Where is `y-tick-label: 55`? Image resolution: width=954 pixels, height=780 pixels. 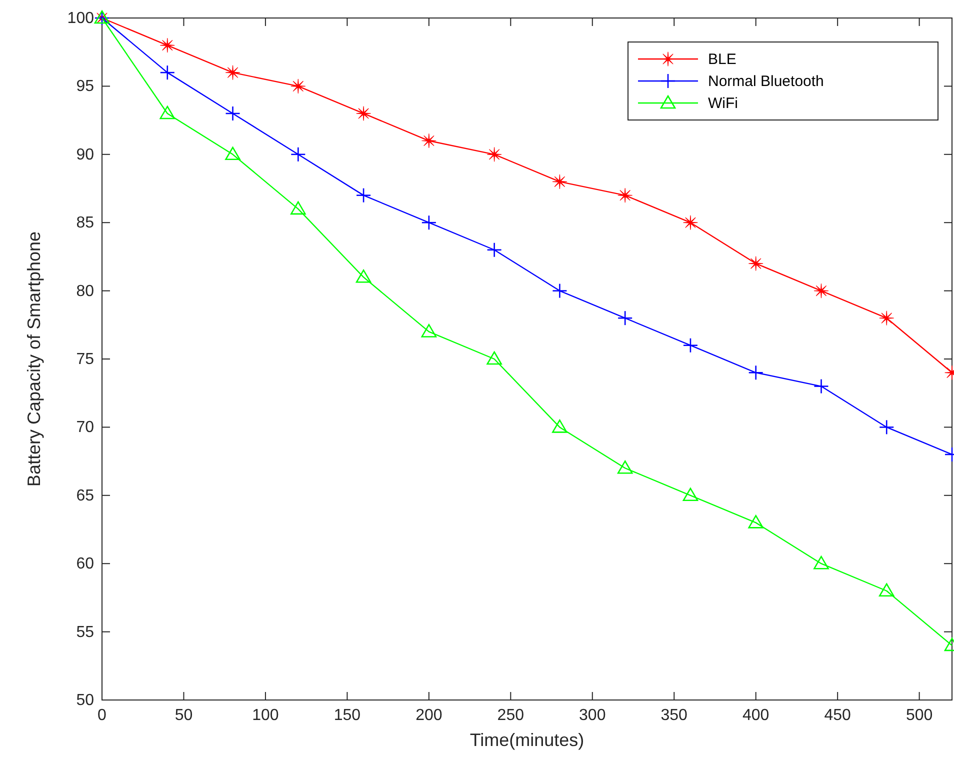
y-tick-label: 55 is located at coordinates (85, 632).